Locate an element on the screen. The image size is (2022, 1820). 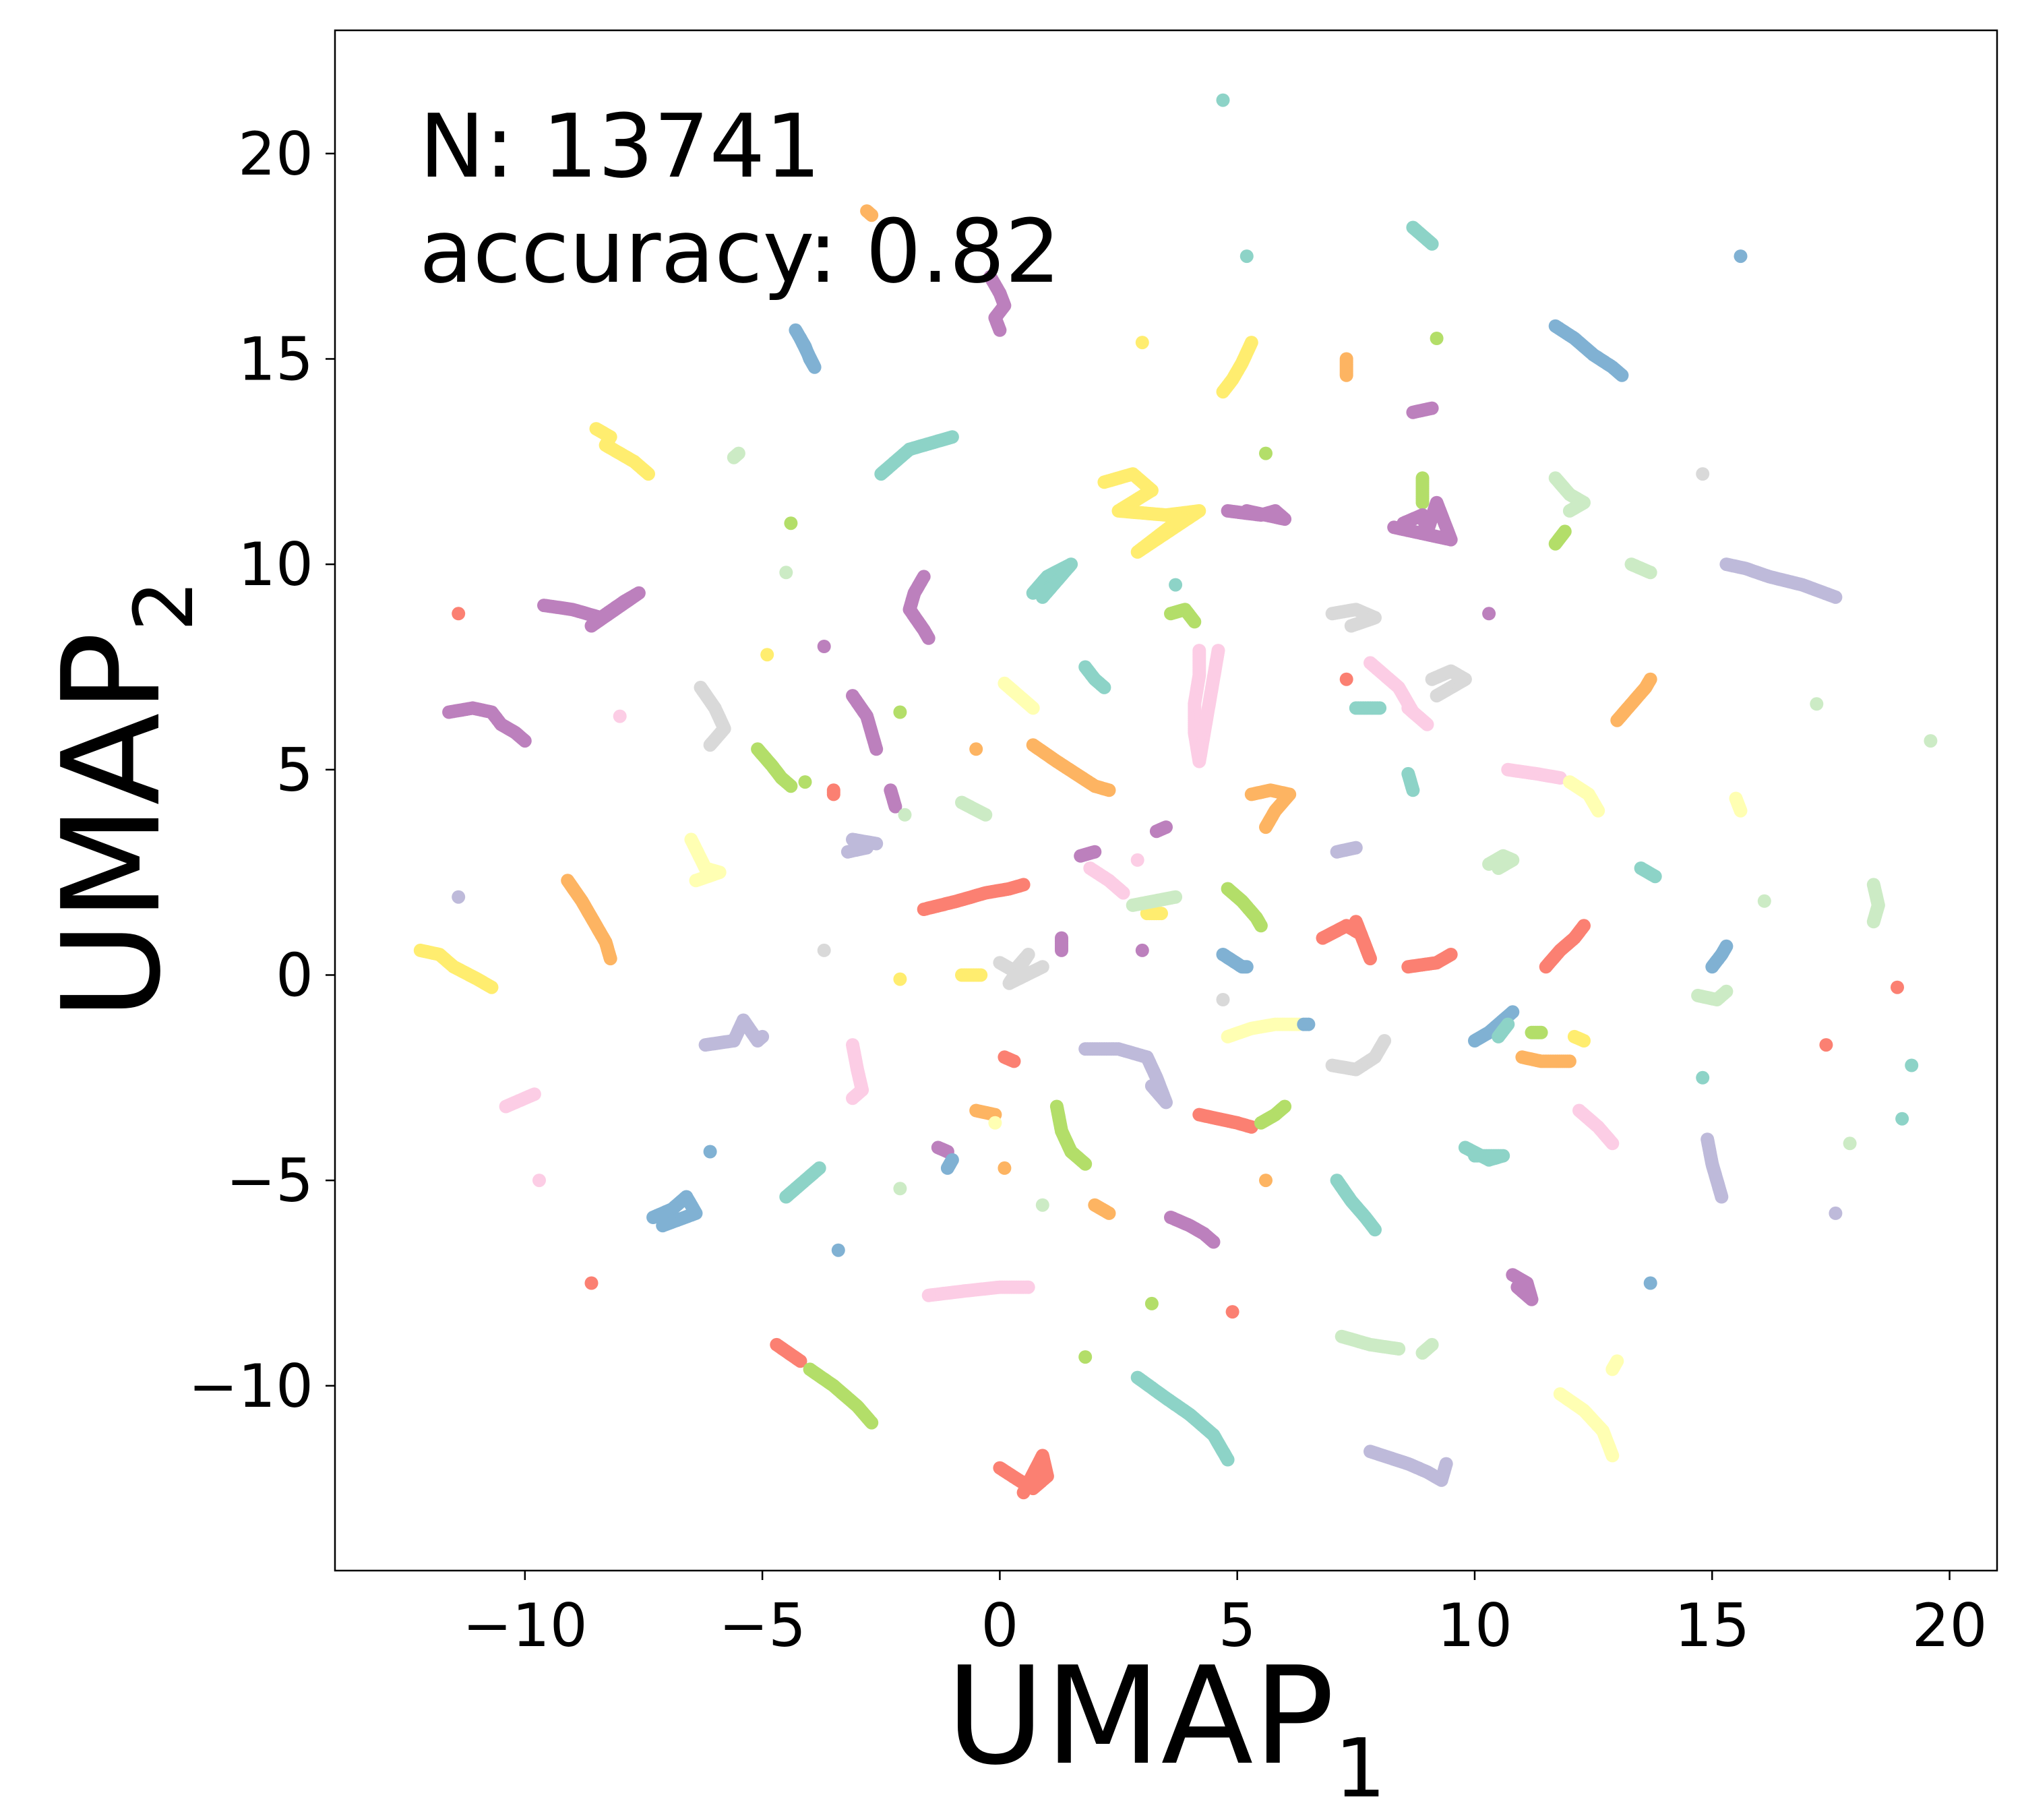
x-tick-label: 10 is located at coordinates (1475, 1625).